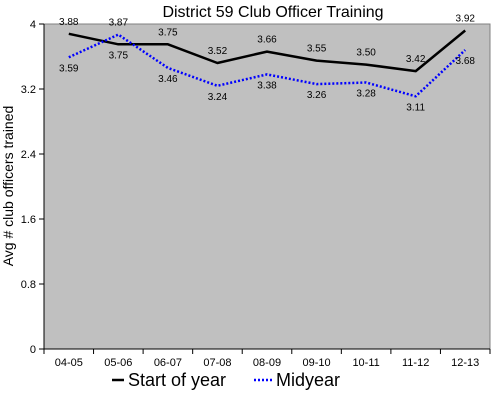 This screenshot has width=500, height=400. Describe the element at coordinates (8, 186) in the screenshot. I see `y-axis-title: Avg # club officers trained` at that location.